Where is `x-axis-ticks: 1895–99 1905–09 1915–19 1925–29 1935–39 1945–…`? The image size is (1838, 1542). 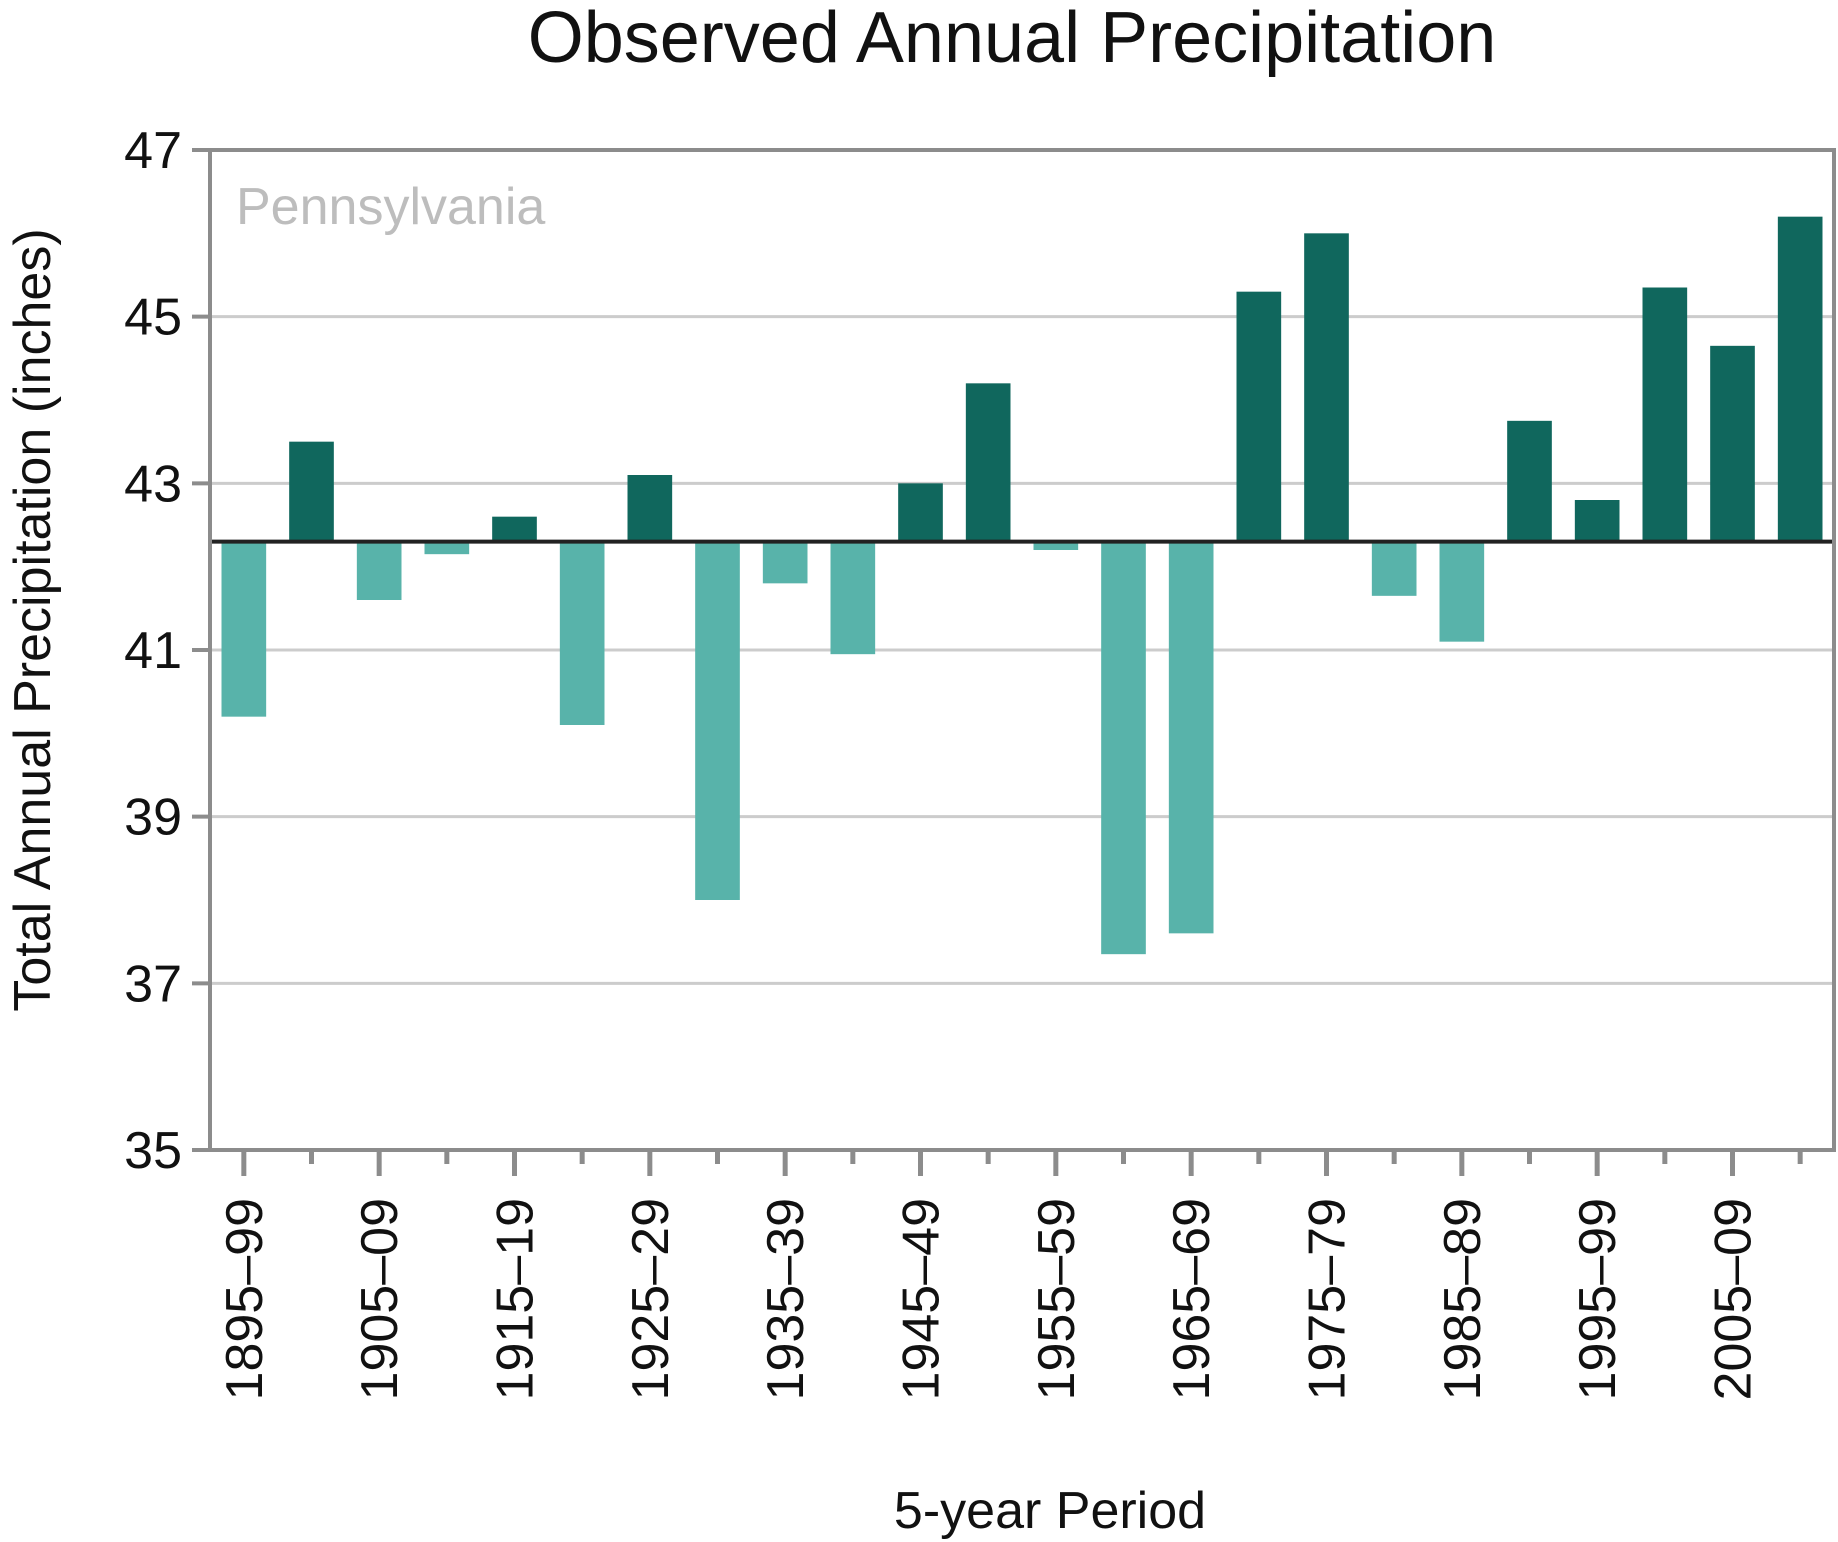 x-axis-ticks: 1895–99 1905–09 1915–19 1925–29 1935–39 1945–… is located at coordinates (1009, 1275).